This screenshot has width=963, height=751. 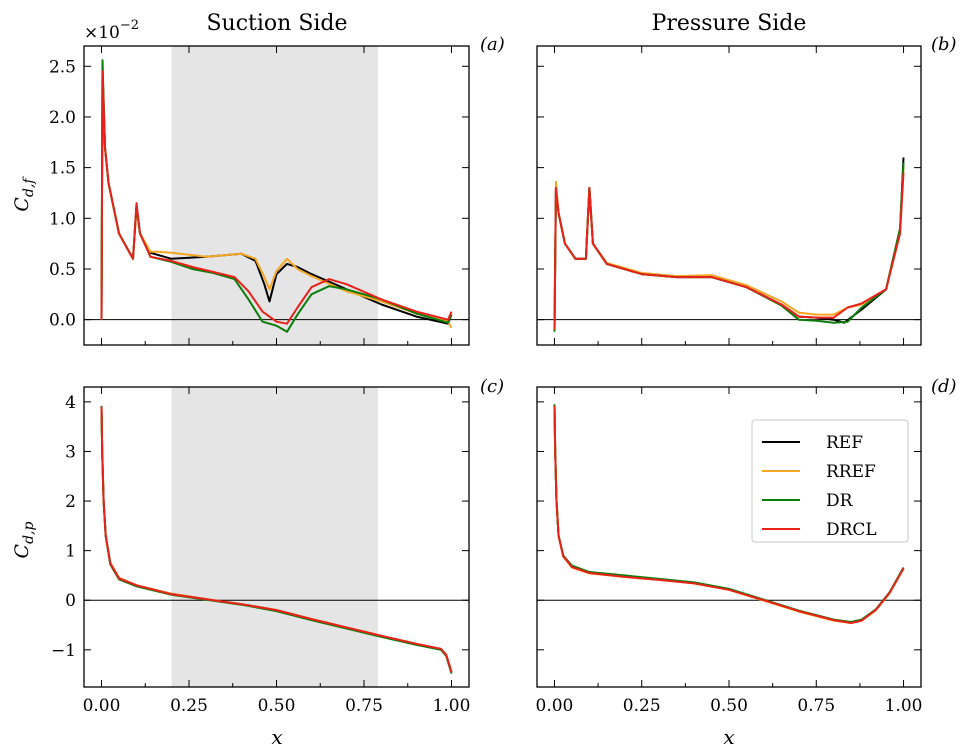 I want to click on y-tick-label-a-5: 2.5, so click(x=62, y=67).